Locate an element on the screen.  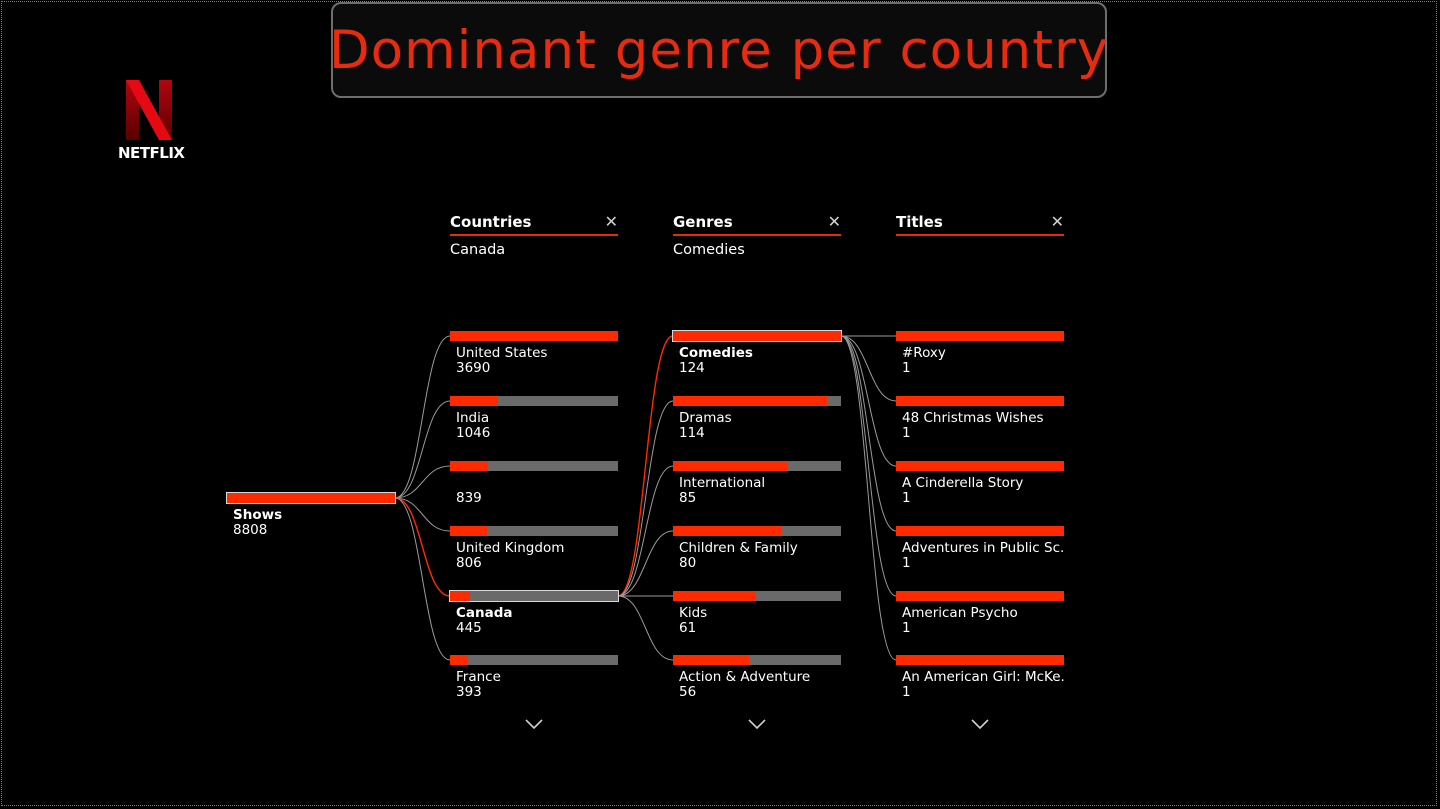
tree-node-action-adventure: Action & Adventure 56 is located at coordinates (757, 677).